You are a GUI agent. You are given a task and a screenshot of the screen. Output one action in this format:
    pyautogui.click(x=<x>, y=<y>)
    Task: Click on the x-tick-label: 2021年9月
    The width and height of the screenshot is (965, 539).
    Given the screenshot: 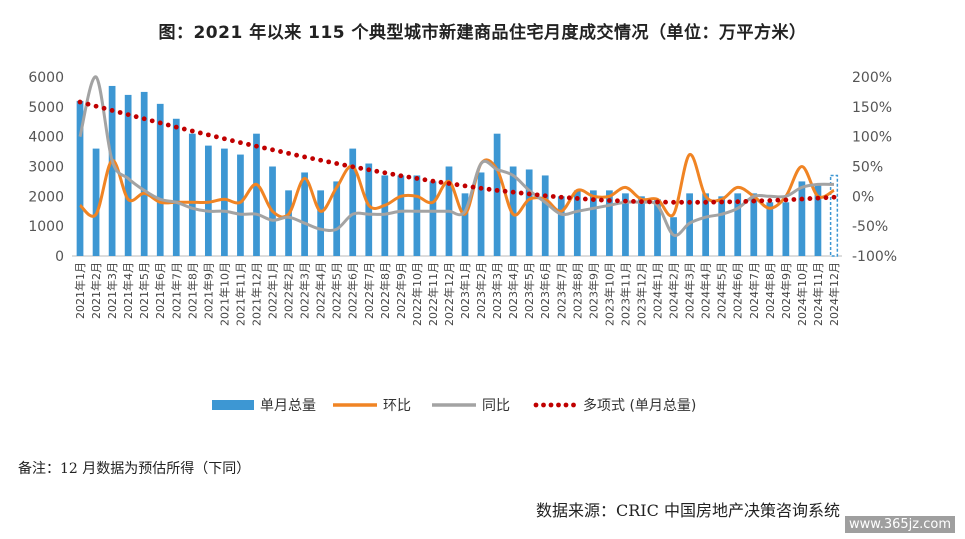 What is the action you would take?
    pyautogui.click(x=208, y=290)
    